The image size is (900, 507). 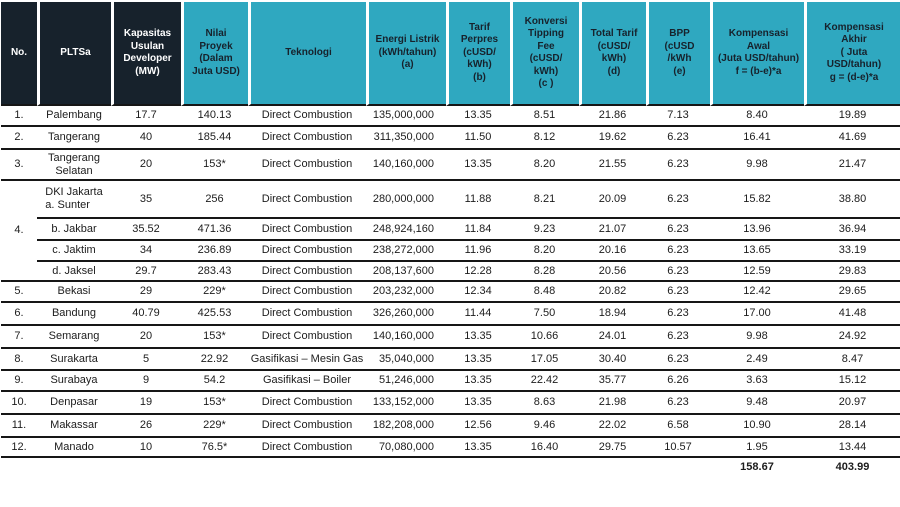 I want to click on cell-nilai: 22.92, so click(x=214, y=360).